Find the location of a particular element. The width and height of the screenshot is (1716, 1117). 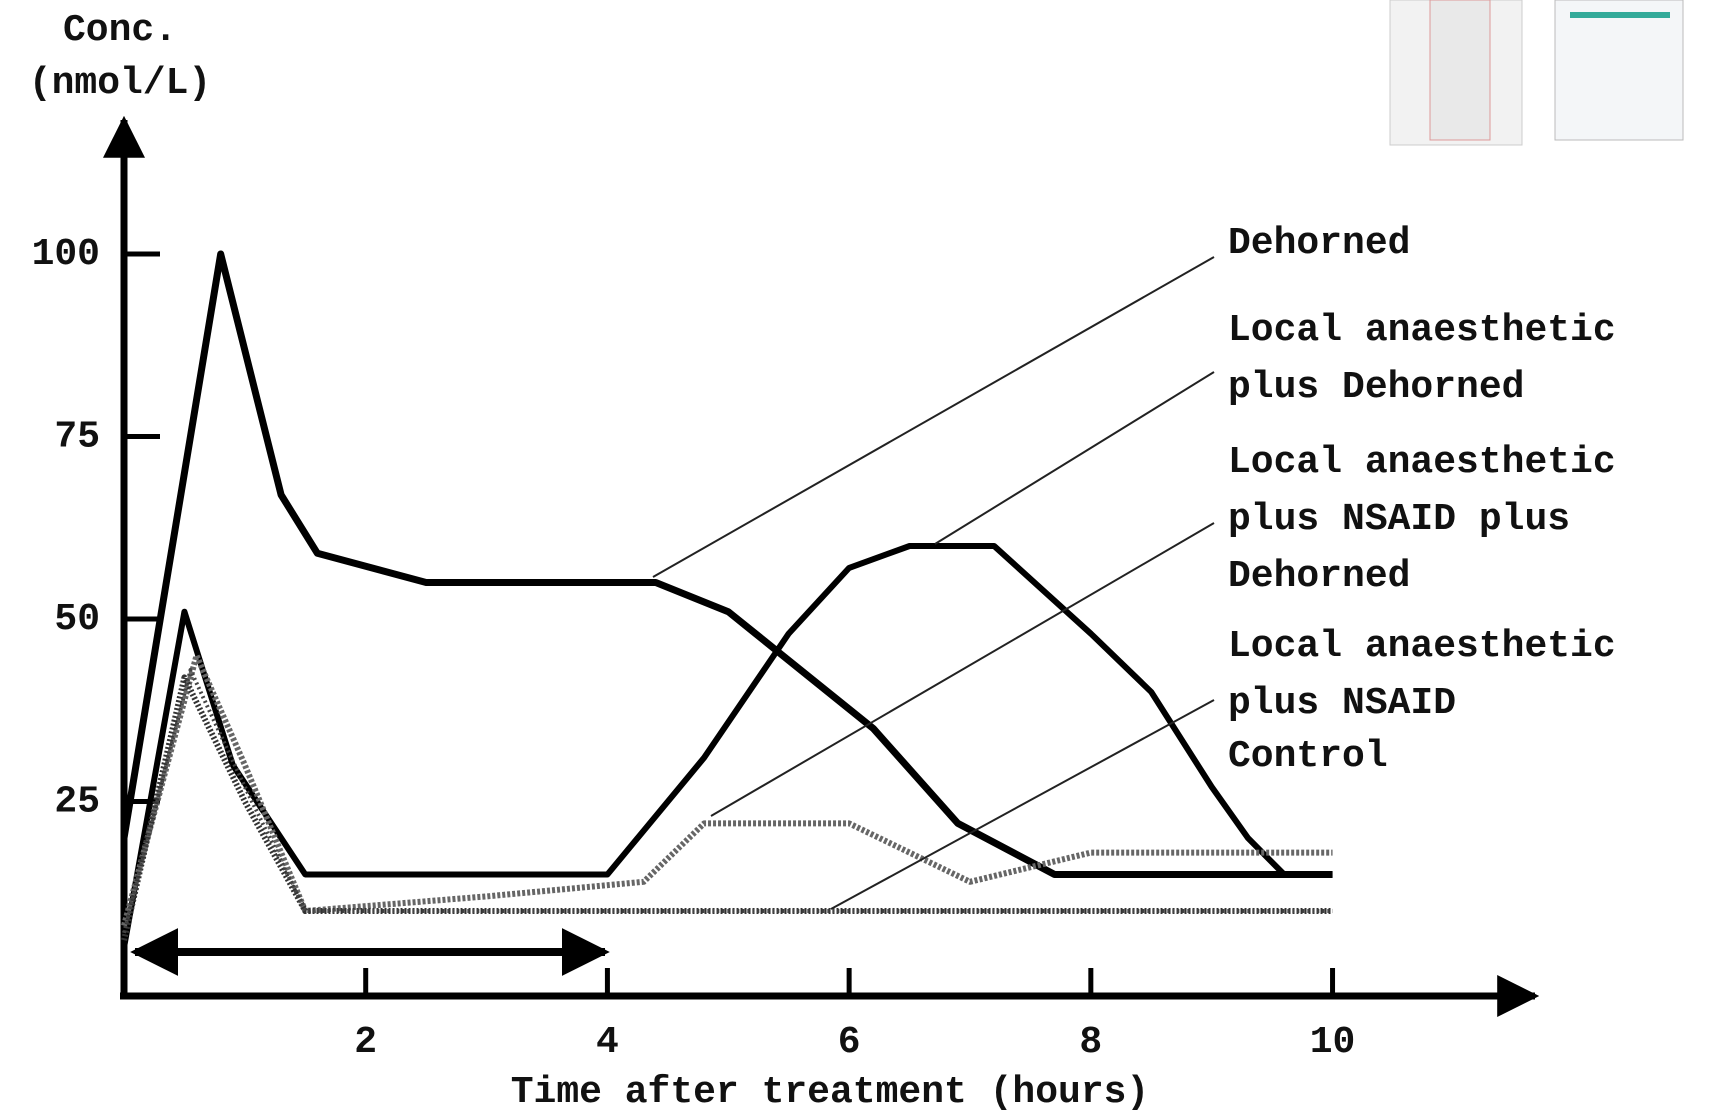

y-tick-label: 100 is located at coordinates (66, 254).